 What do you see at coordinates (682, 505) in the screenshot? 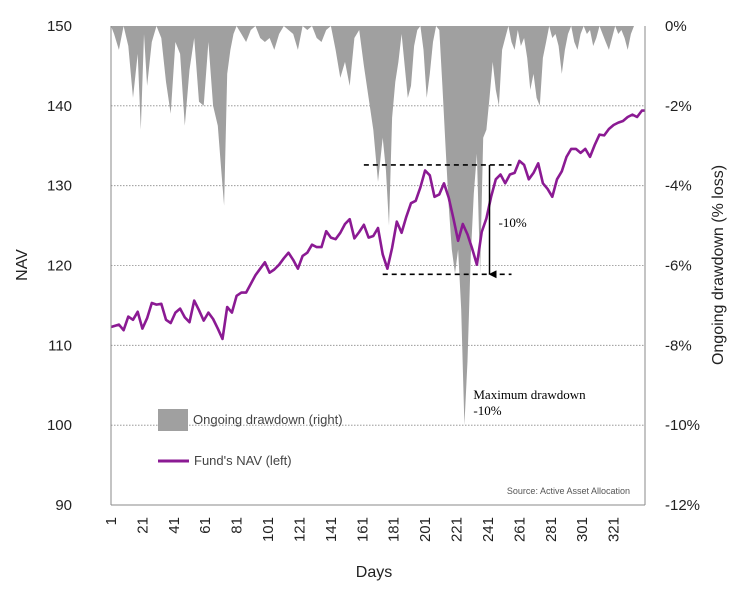
I see `y-tick-label-right: -12%` at bounding box center [682, 505].